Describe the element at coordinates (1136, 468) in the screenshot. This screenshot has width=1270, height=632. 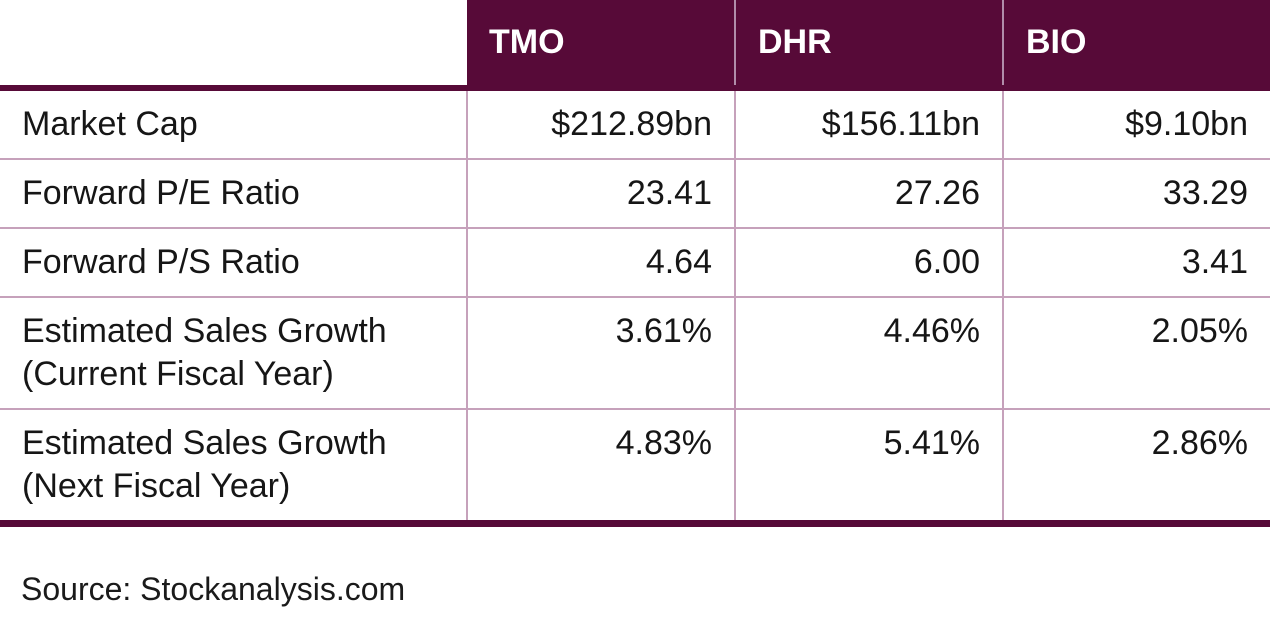
I see `value-cell-bio: 2.86%` at that location.